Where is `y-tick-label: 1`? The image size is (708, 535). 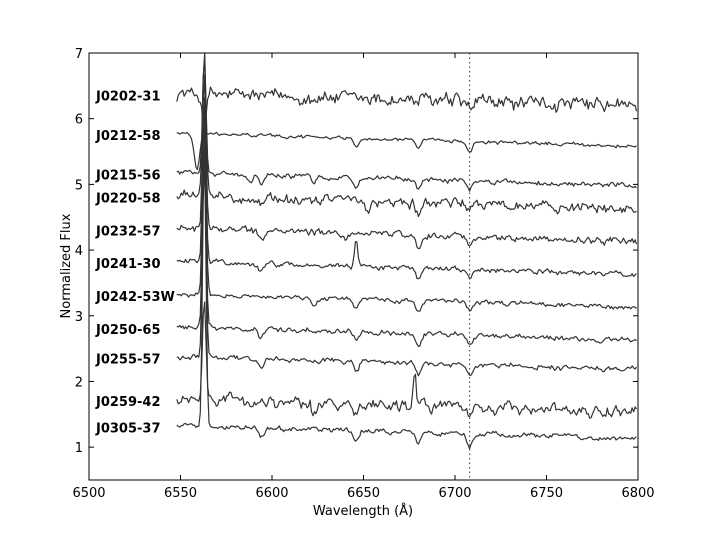
y-tick-label: 1 is located at coordinates (79, 448).